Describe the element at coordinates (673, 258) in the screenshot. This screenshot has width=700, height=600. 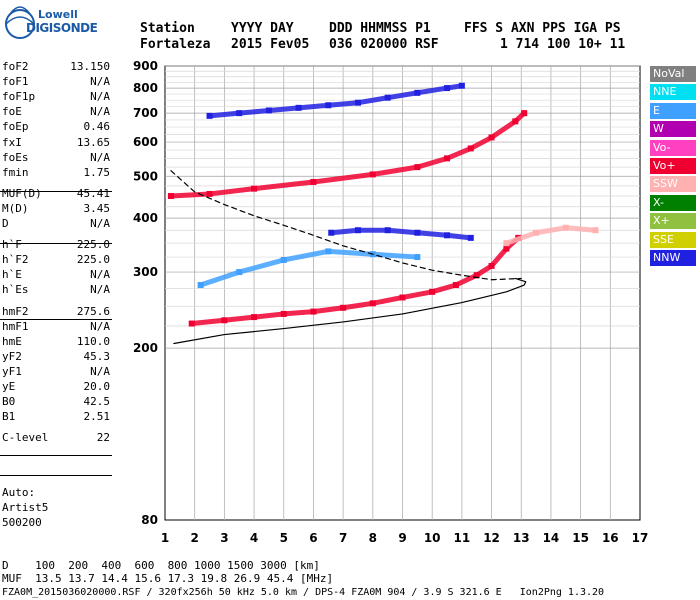
I see `legend-item: NNW` at that location.